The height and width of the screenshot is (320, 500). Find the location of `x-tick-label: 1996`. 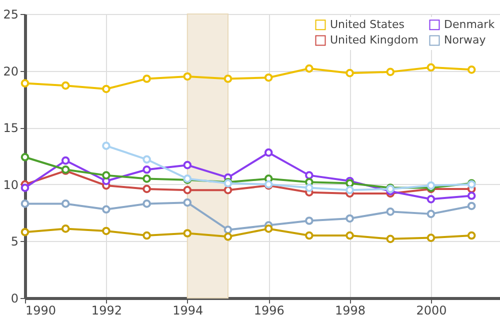

x-tick-label: 1996 is located at coordinates (269, 311).